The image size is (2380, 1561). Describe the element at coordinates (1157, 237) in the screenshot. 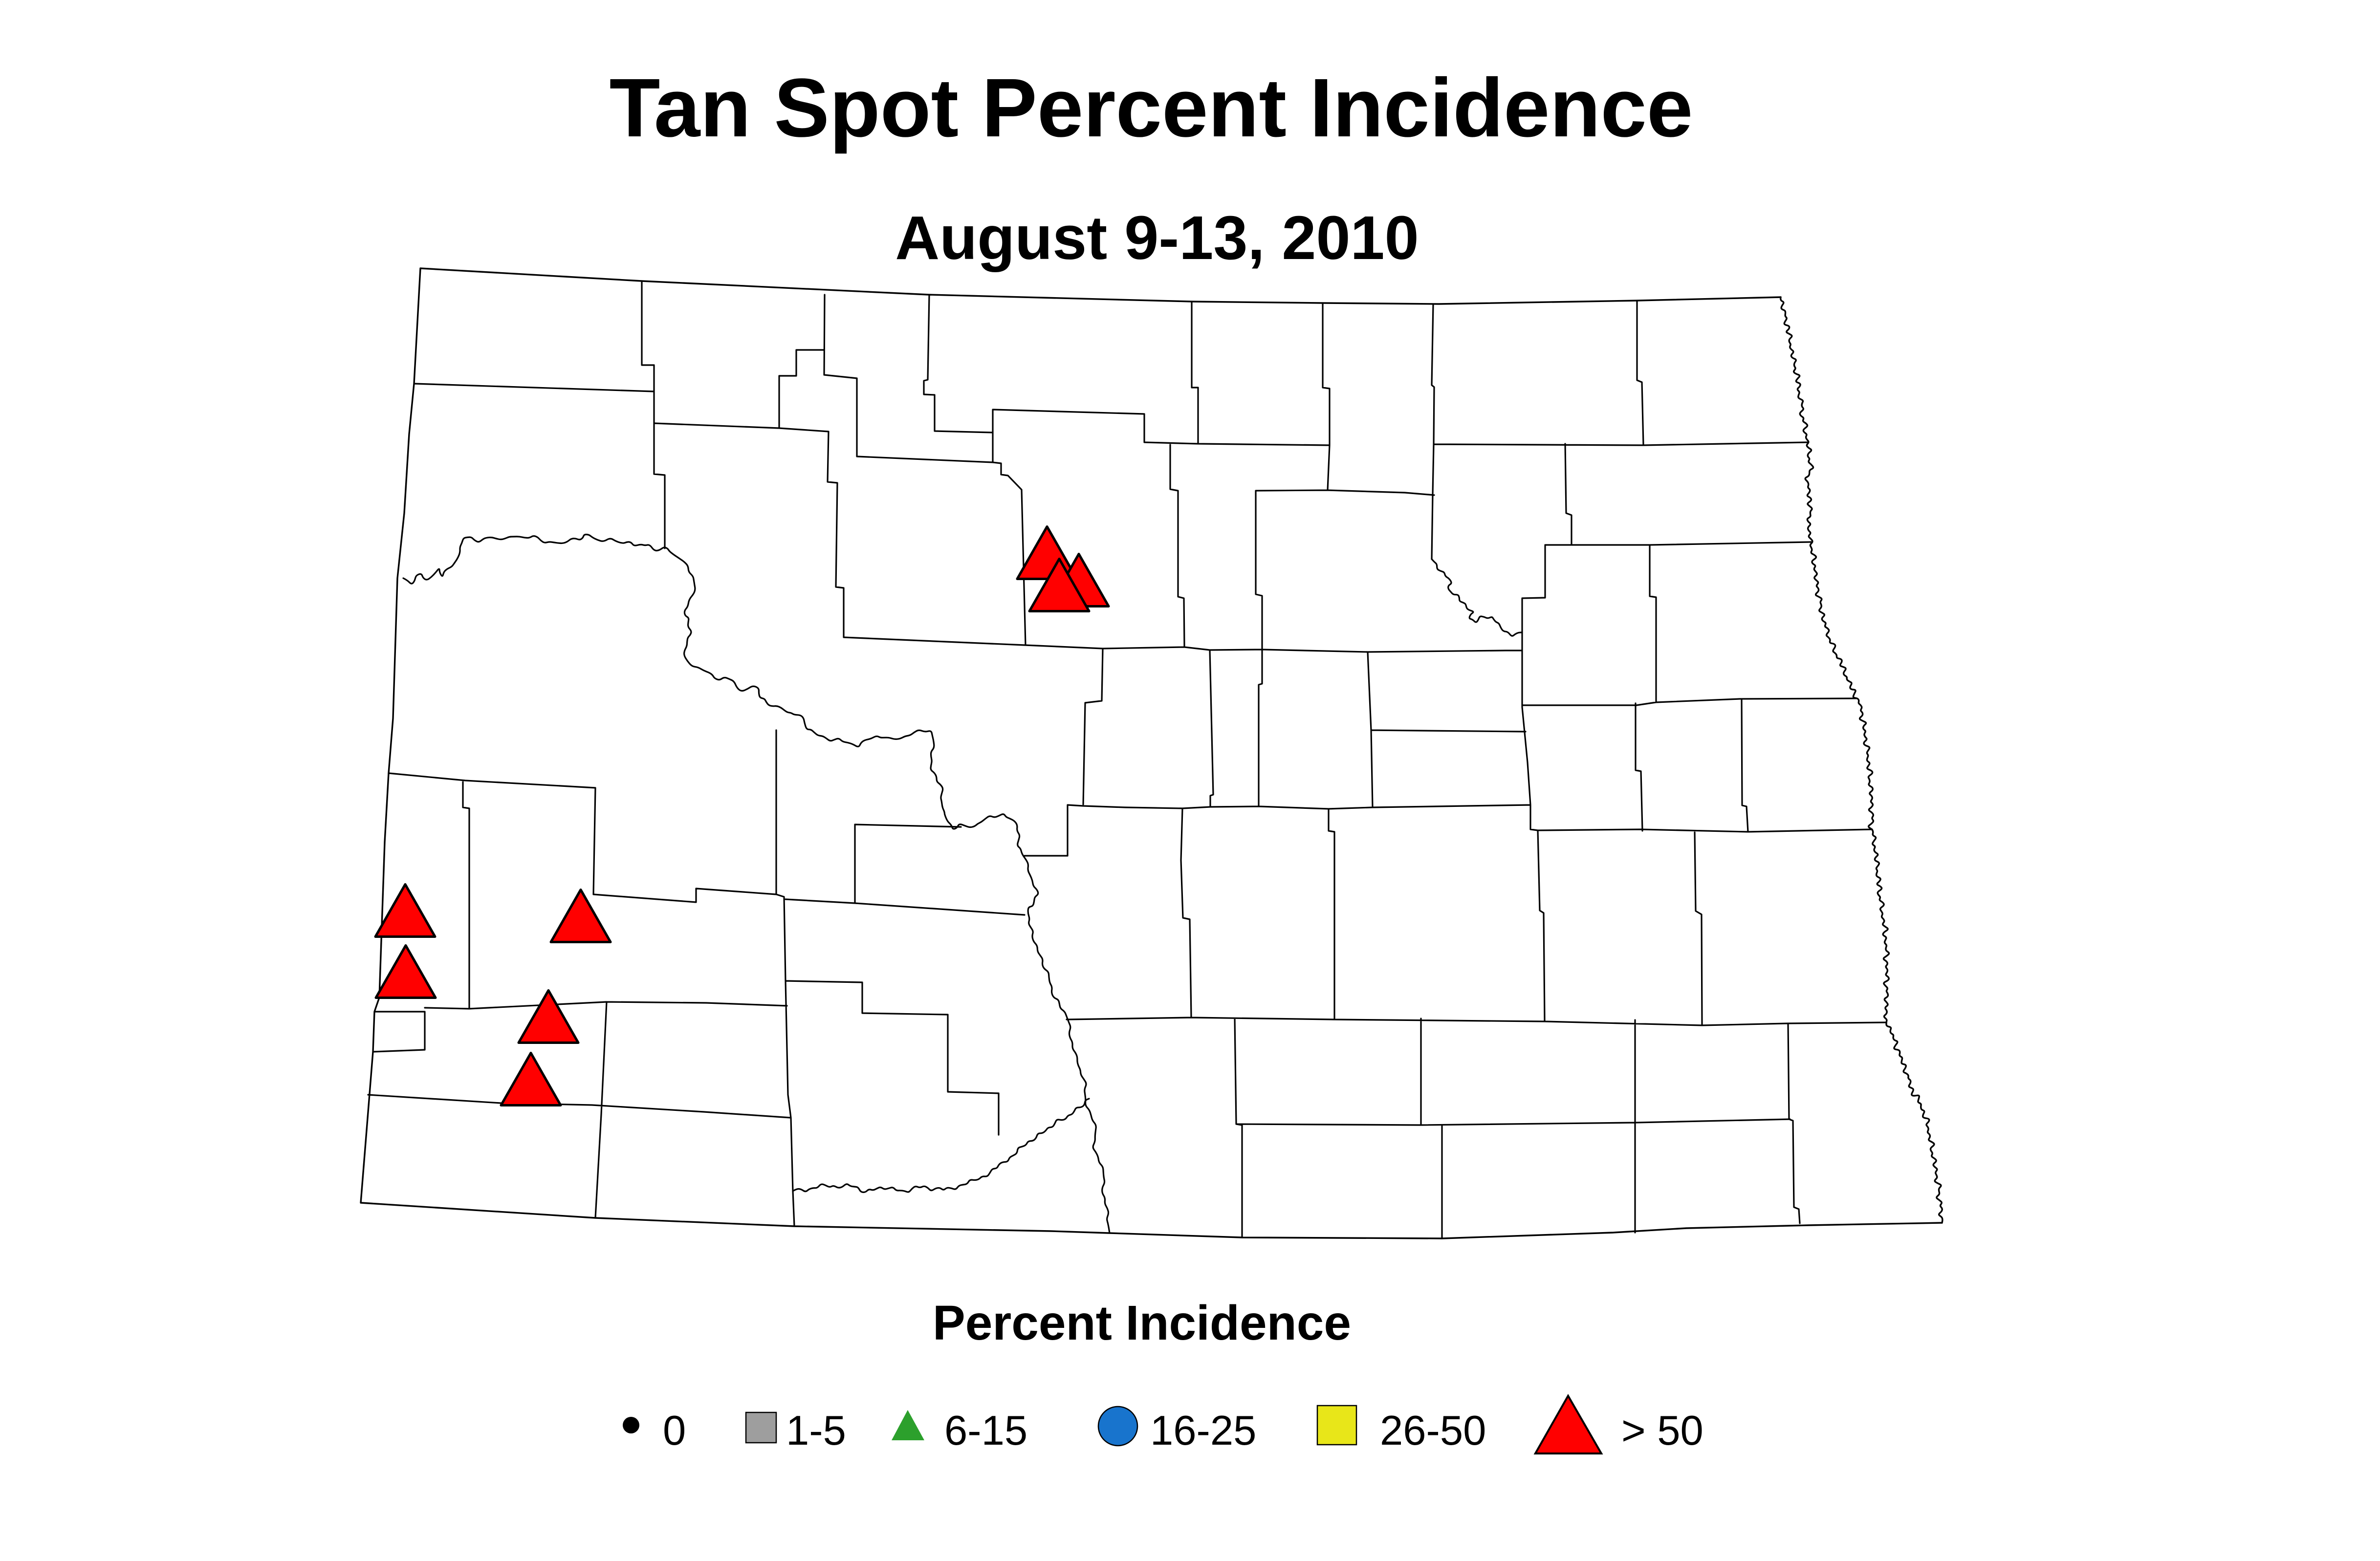

I see `chart-subtitle: August 9-13, 2010` at that location.